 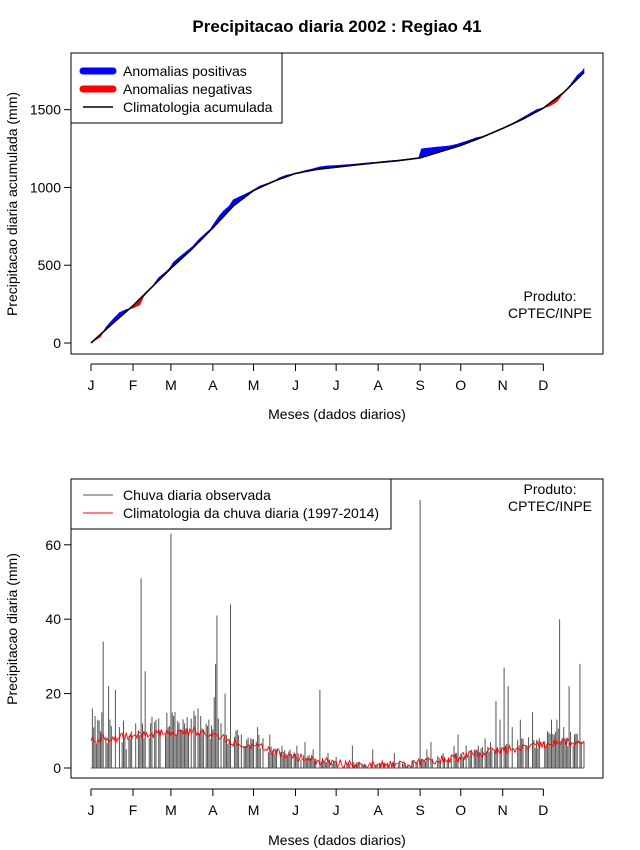 I want to click on cumulative-y-tick-label: 500, so click(x=50, y=265).